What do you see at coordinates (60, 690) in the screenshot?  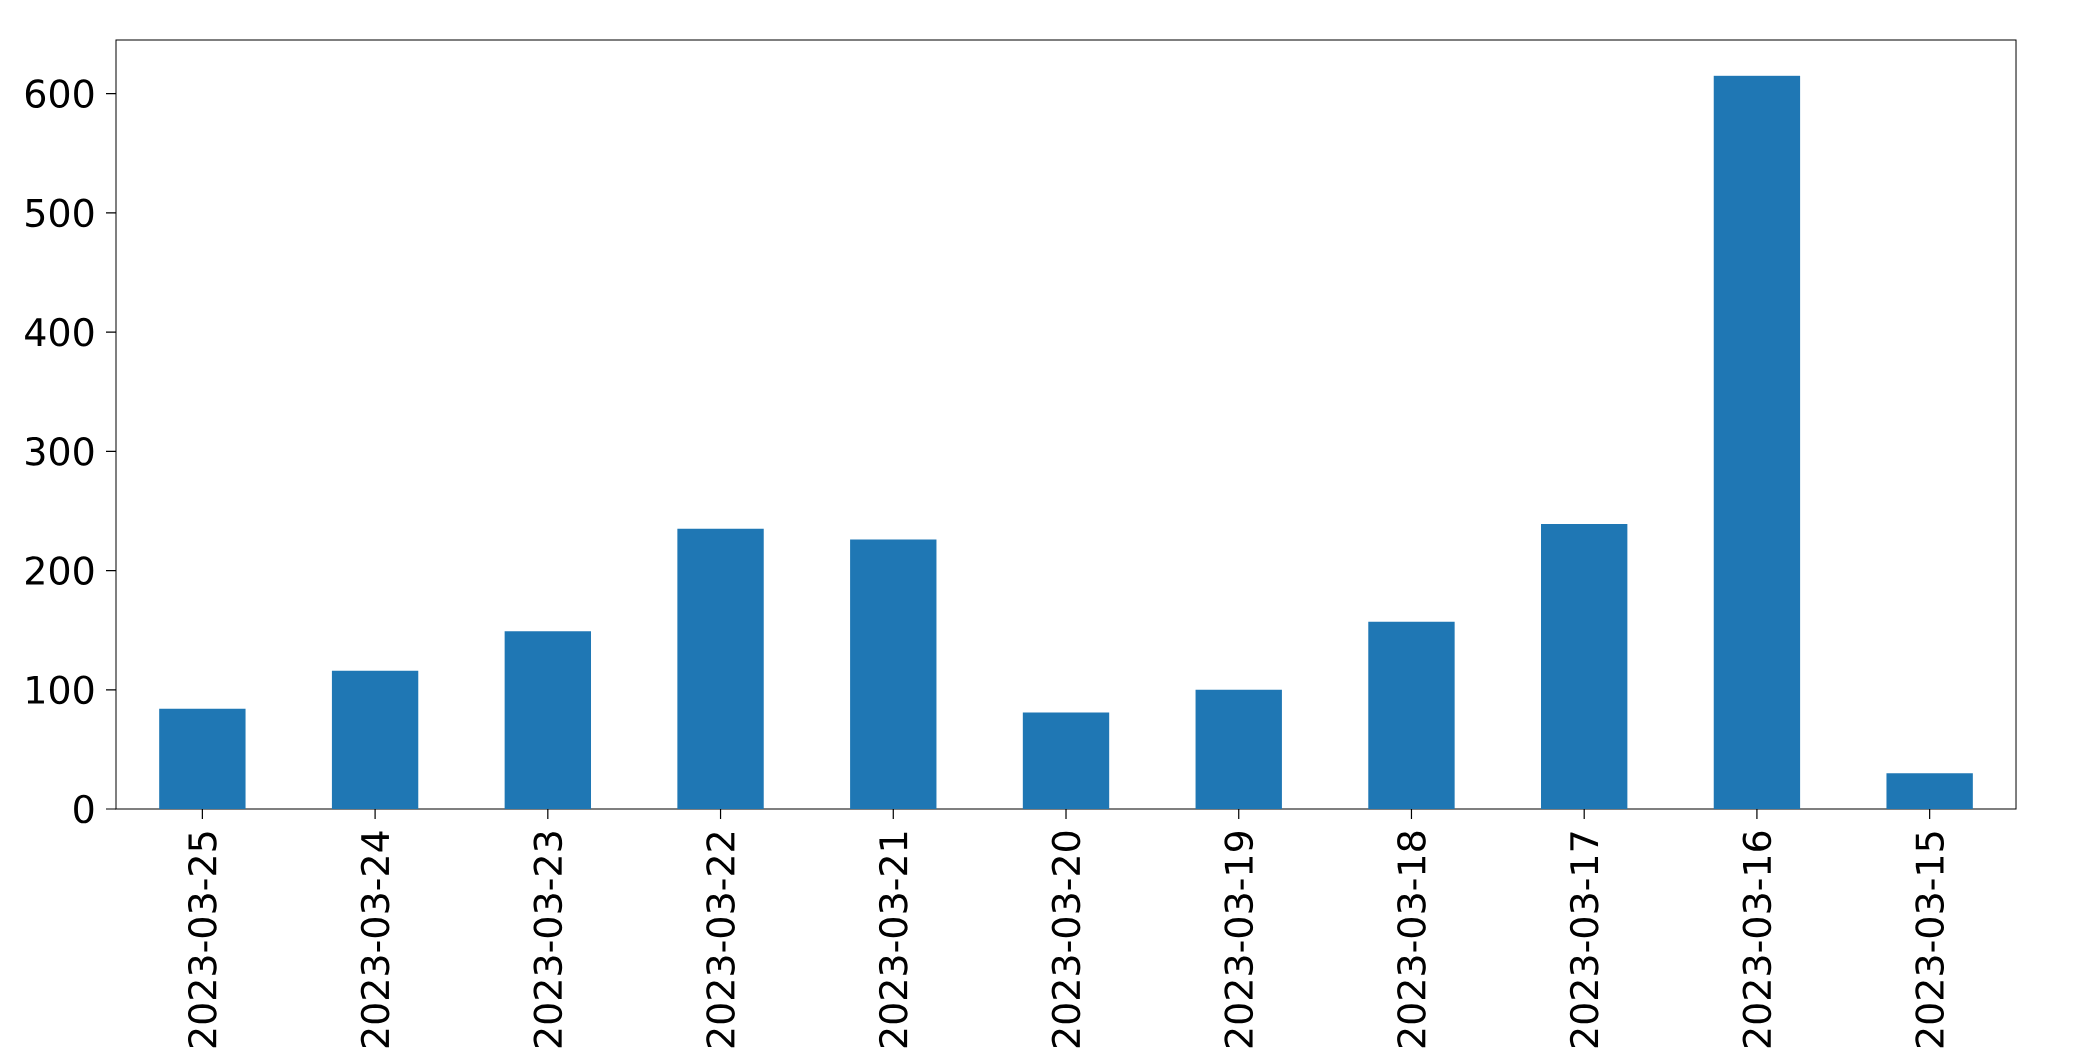 I see `y-tick-label: 100` at bounding box center [60, 690].